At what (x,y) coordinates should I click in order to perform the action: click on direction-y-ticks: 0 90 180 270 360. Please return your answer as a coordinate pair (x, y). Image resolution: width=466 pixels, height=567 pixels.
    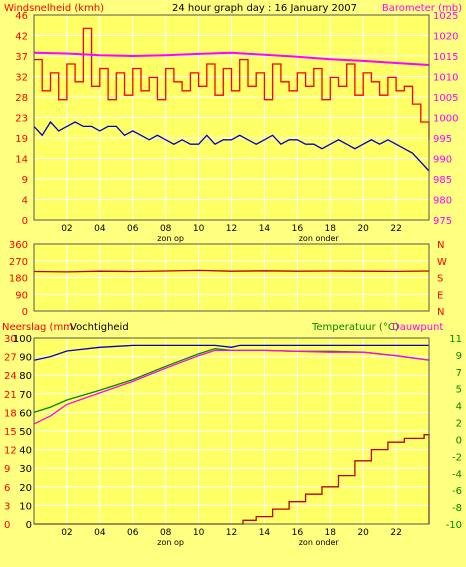
    Looking at the image, I should click on (18, 279).